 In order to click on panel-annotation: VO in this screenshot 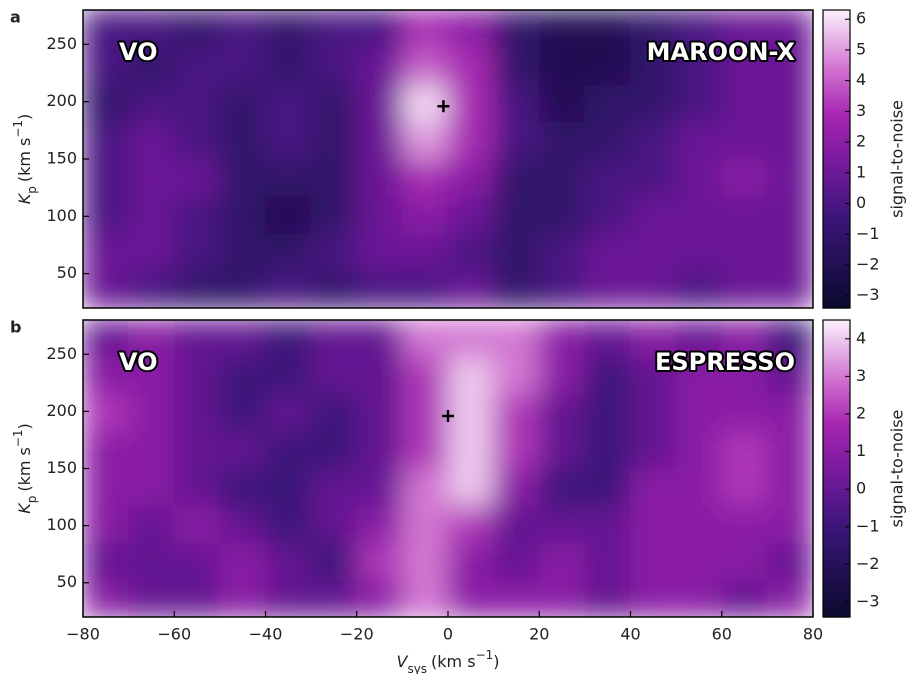, I will do `click(138, 362)`.